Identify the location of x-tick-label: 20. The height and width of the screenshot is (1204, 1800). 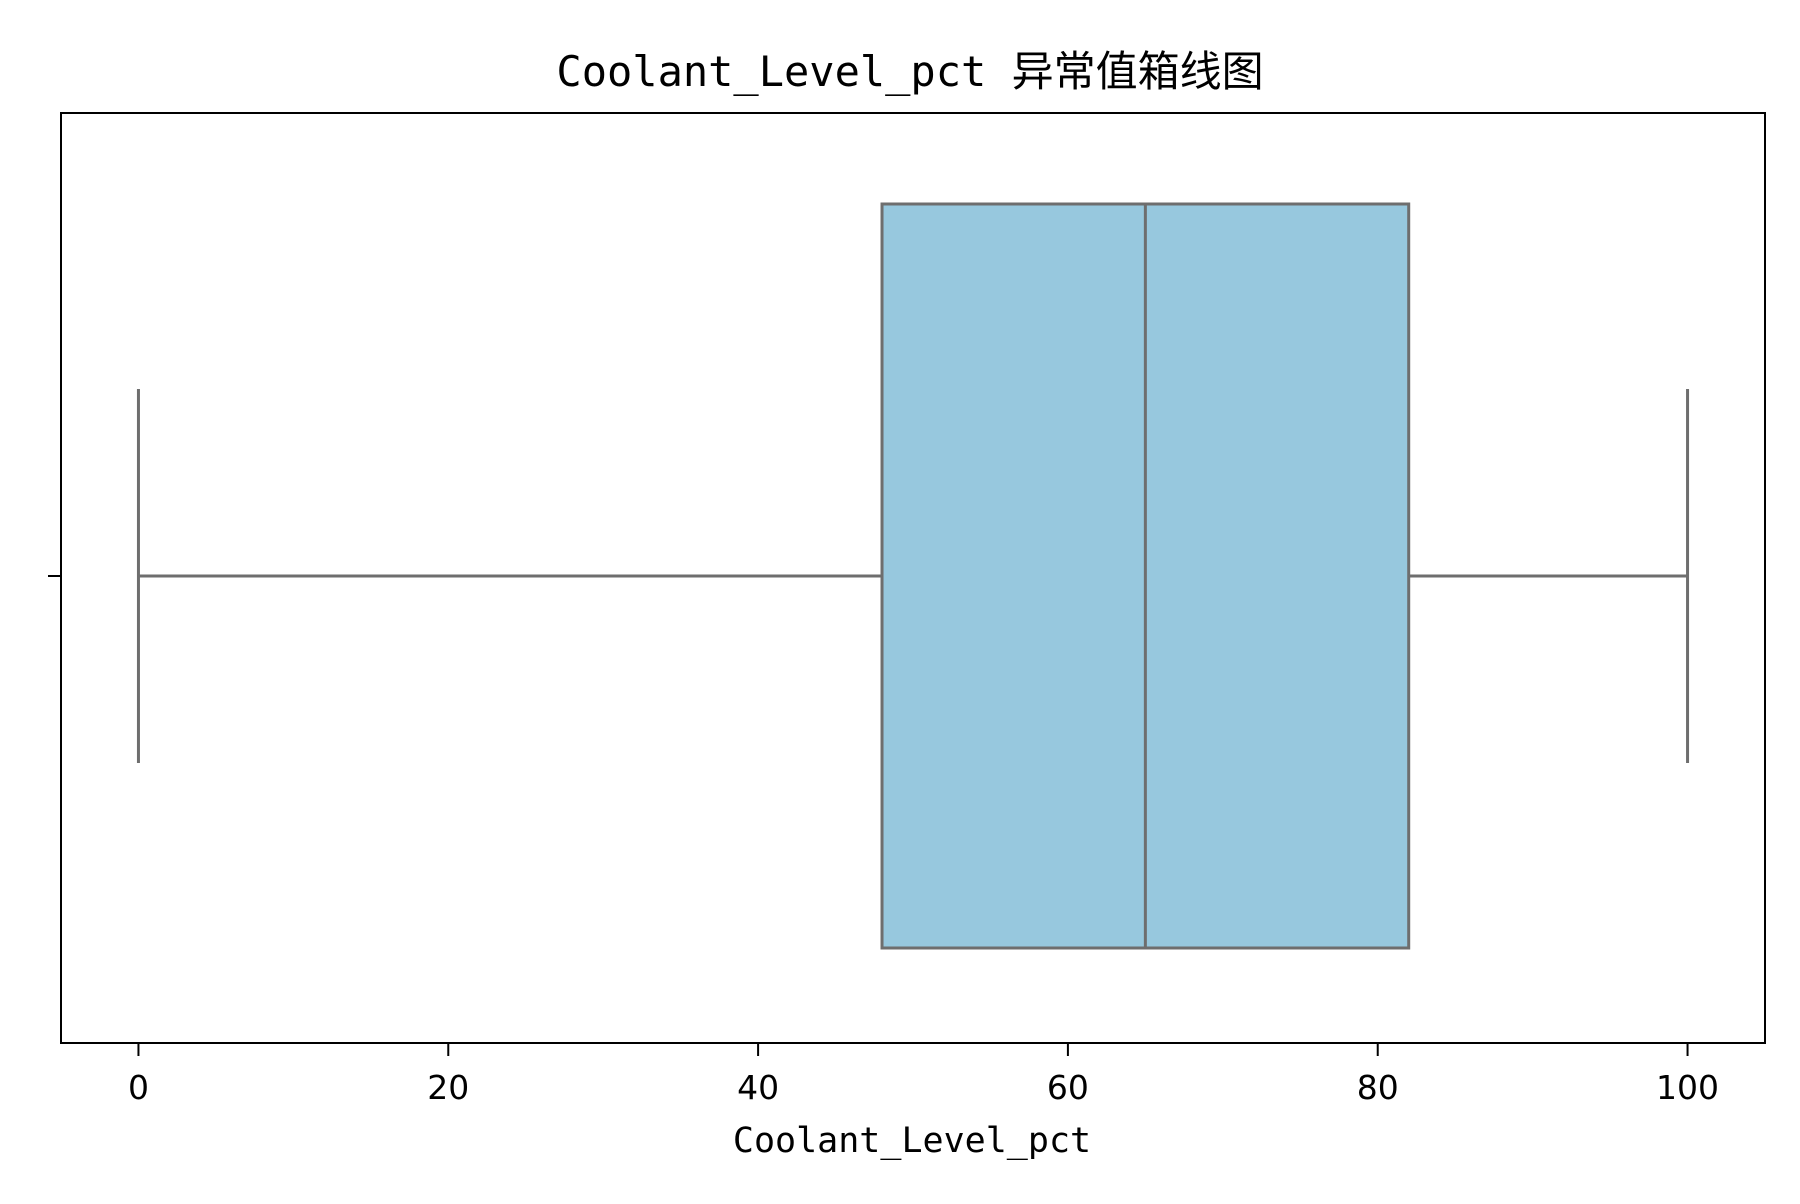
(448, 1087).